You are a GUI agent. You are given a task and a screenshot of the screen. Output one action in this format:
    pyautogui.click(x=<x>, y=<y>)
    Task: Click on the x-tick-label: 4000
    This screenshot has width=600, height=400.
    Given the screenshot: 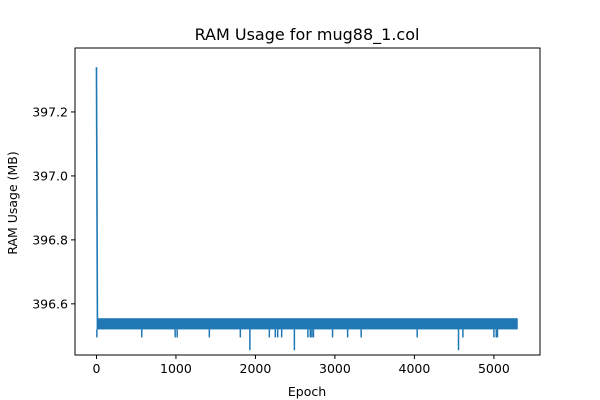 What is the action you would take?
    pyautogui.click(x=415, y=368)
    